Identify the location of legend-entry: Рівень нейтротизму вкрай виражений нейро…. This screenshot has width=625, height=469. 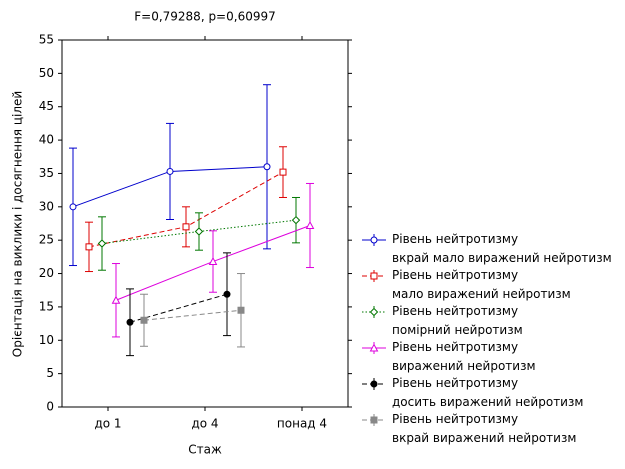
(484, 428).